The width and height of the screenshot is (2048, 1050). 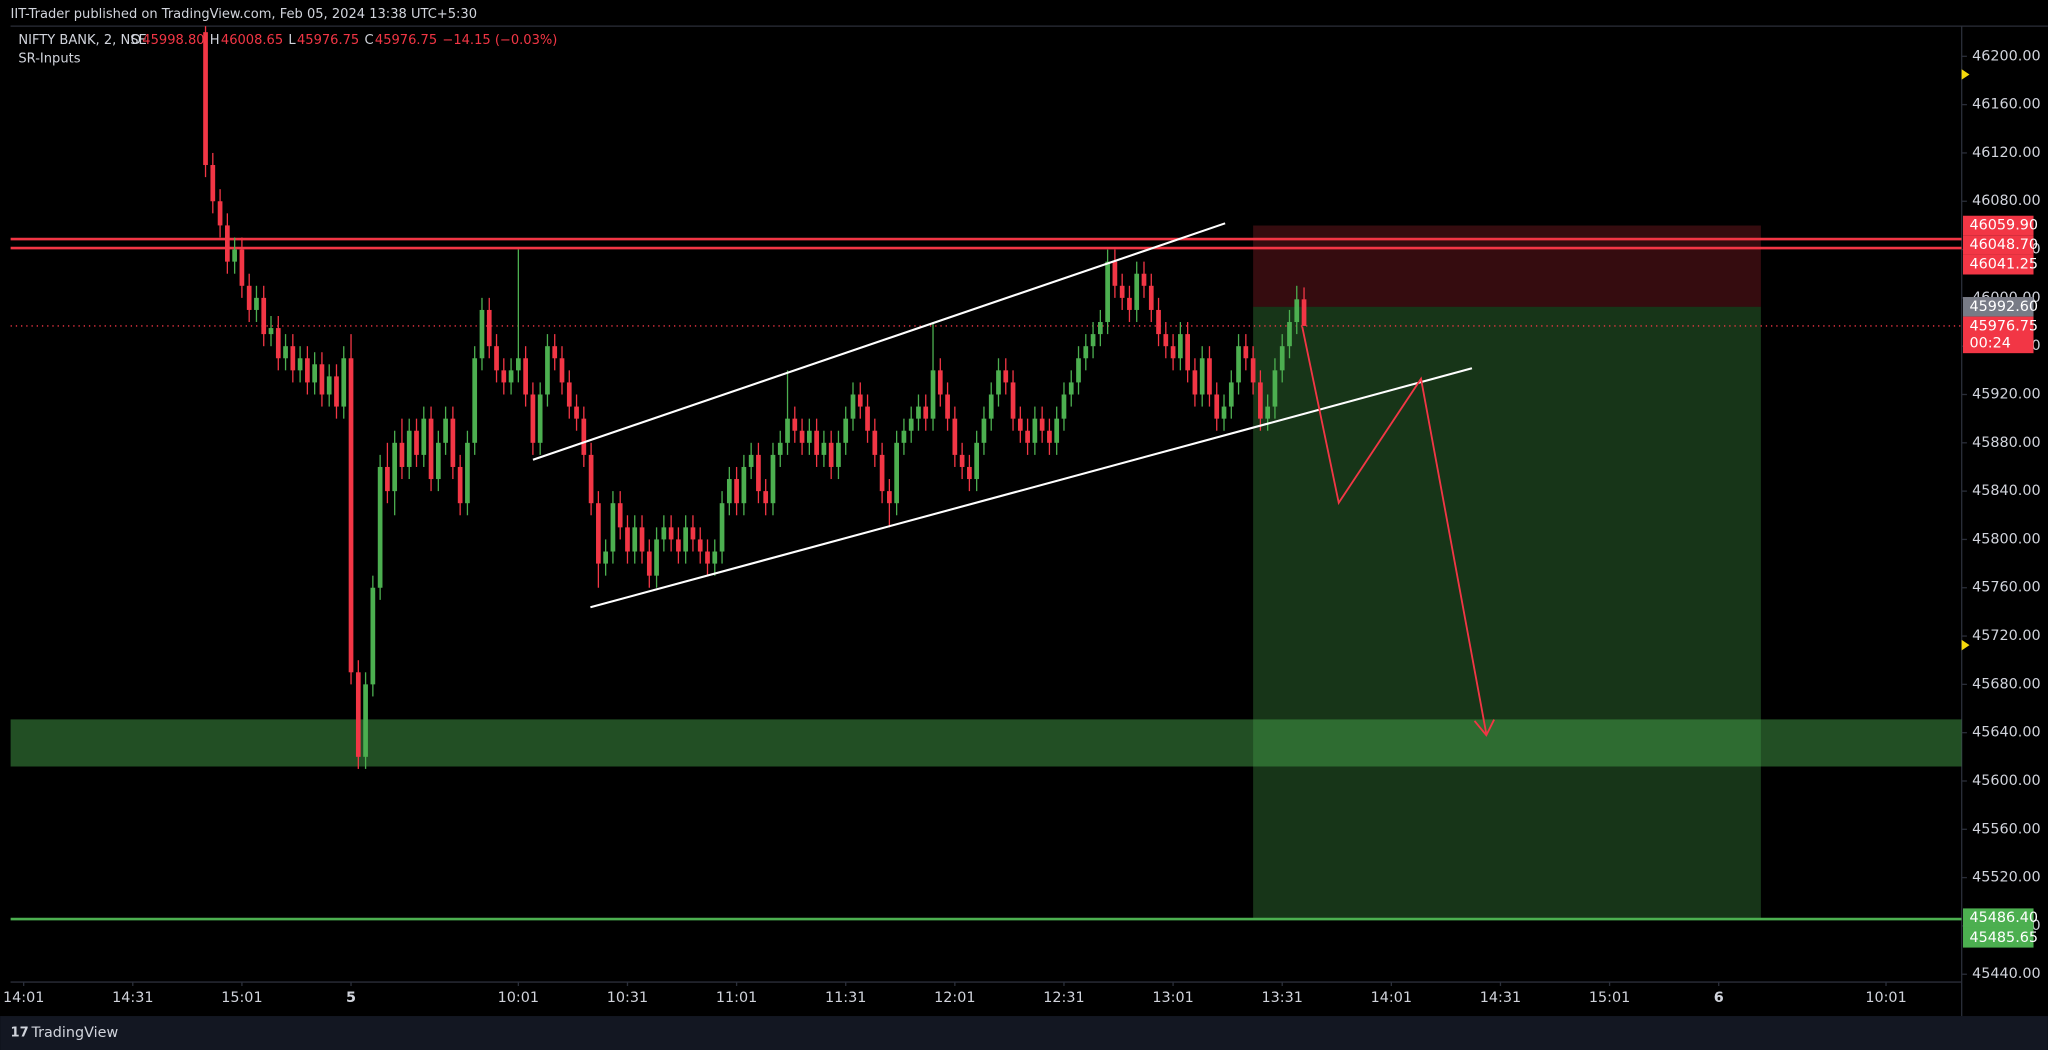 What do you see at coordinates (1507, 266) in the screenshot?
I see `stop-zone` at bounding box center [1507, 266].